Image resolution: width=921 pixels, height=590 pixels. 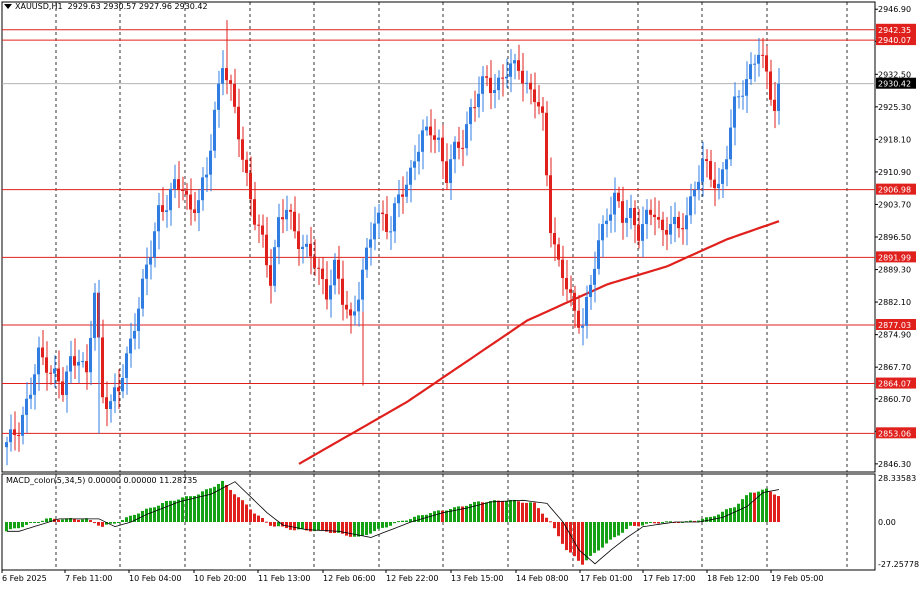 What do you see at coordinates (155, 578) in the screenshot?
I see `time-tick-label: 10 Feb 04:00` at bounding box center [155, 578].